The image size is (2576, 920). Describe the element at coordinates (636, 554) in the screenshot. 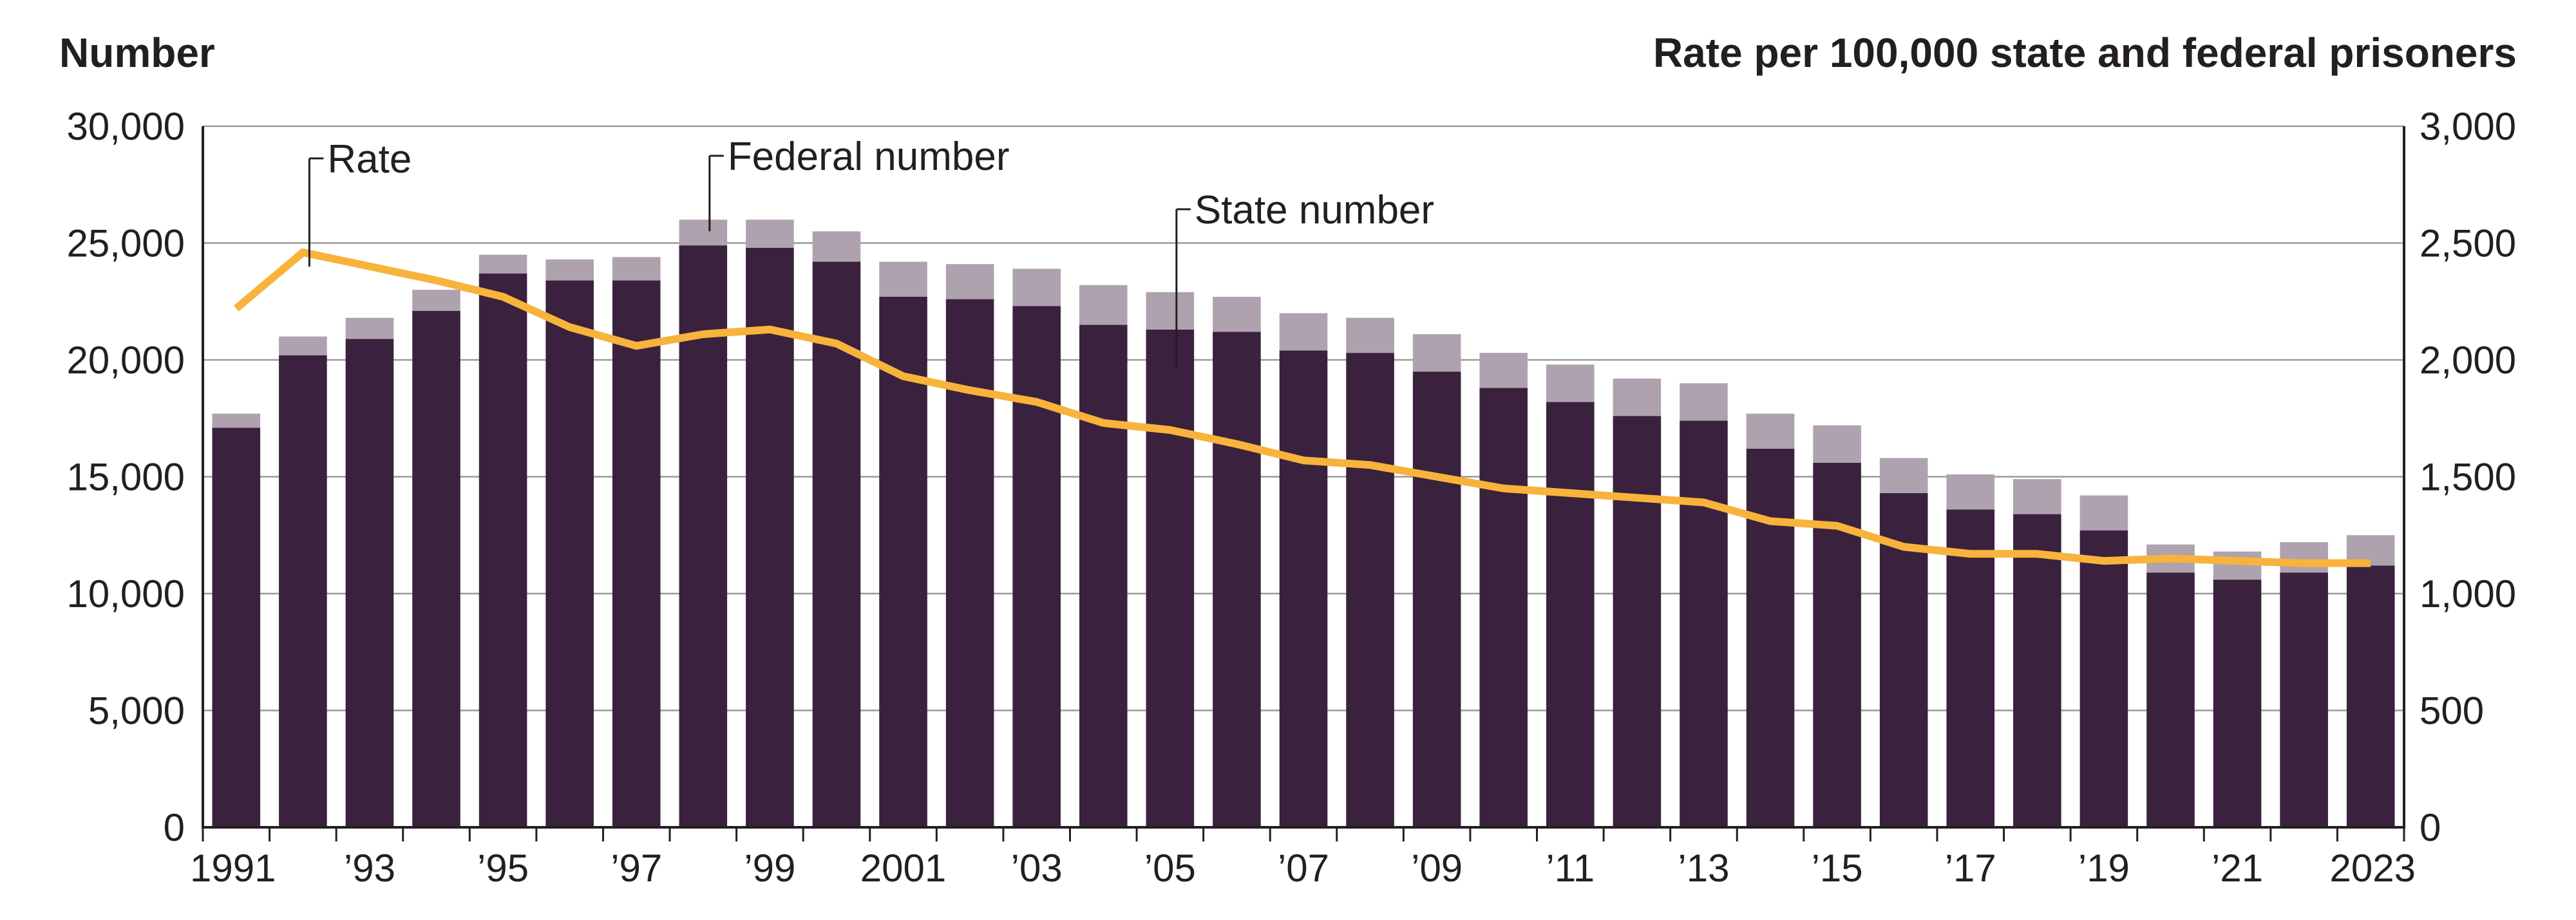

I see `bar-state-1997` at that location.